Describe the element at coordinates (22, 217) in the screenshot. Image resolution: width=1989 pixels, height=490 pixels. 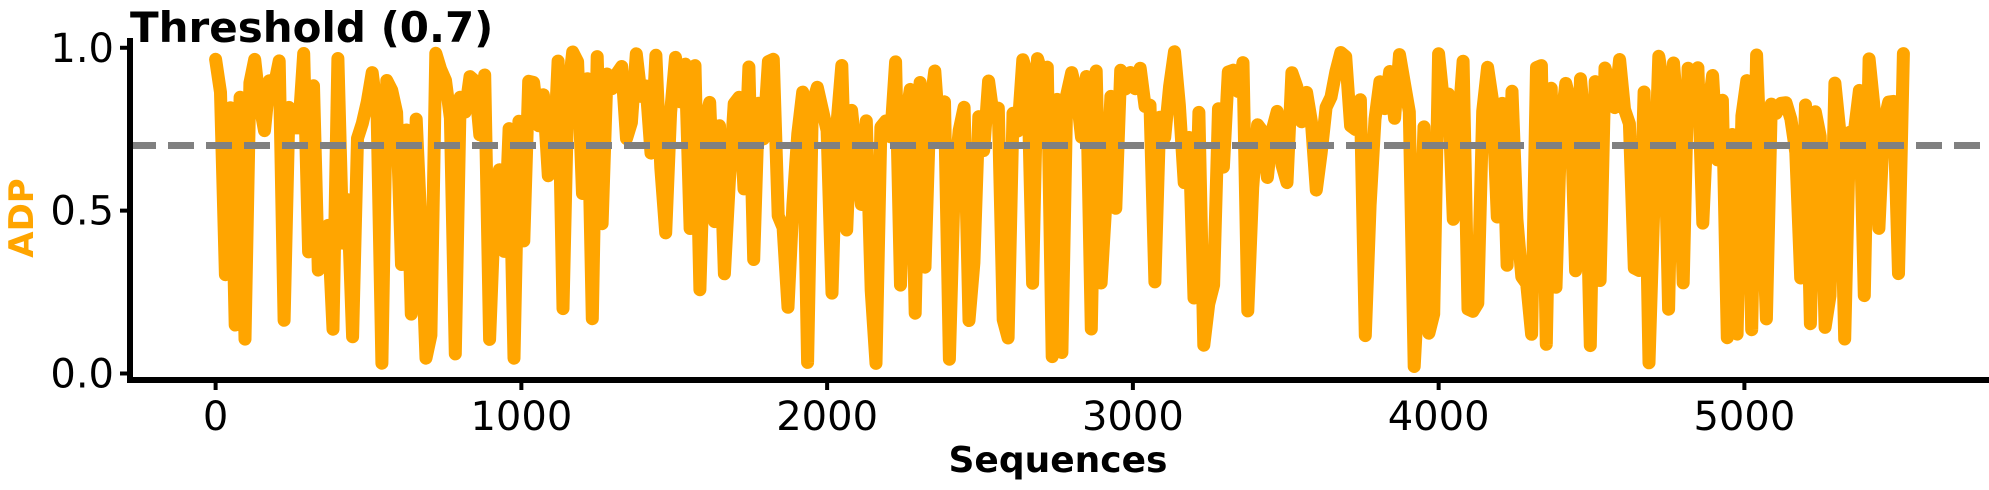
I see `y-axis-label: ADP` at that location.